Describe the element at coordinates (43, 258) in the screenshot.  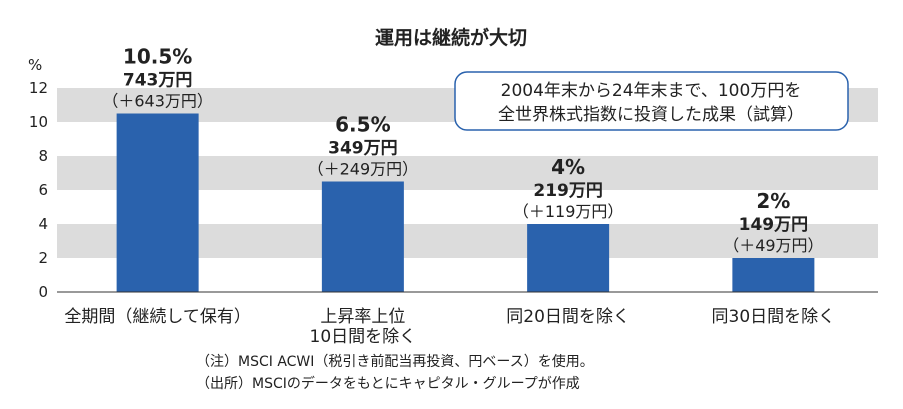
I see `y-tick-label: 2` at that location.